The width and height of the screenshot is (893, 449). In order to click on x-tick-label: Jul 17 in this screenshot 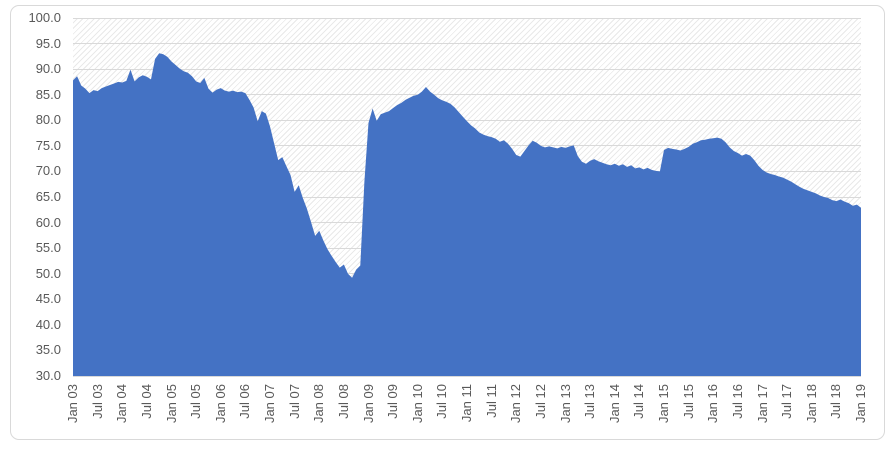, I will do `click(787, 401)`.